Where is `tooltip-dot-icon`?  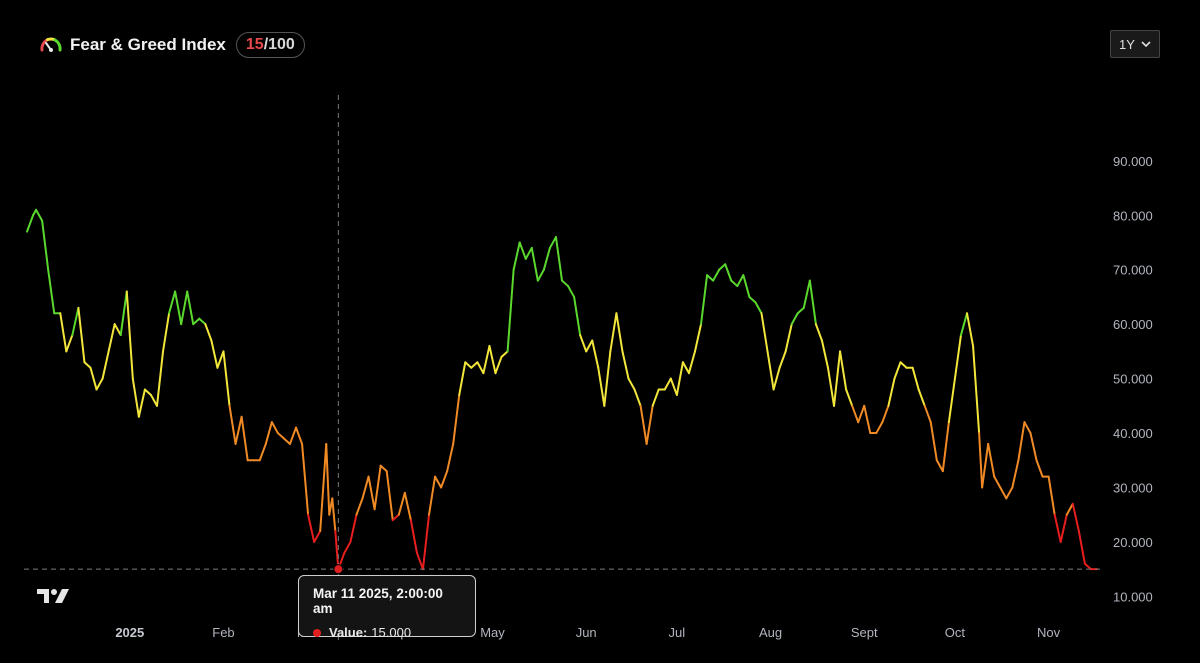 tooltip-dot-icon is located at coordinates (317, 632).